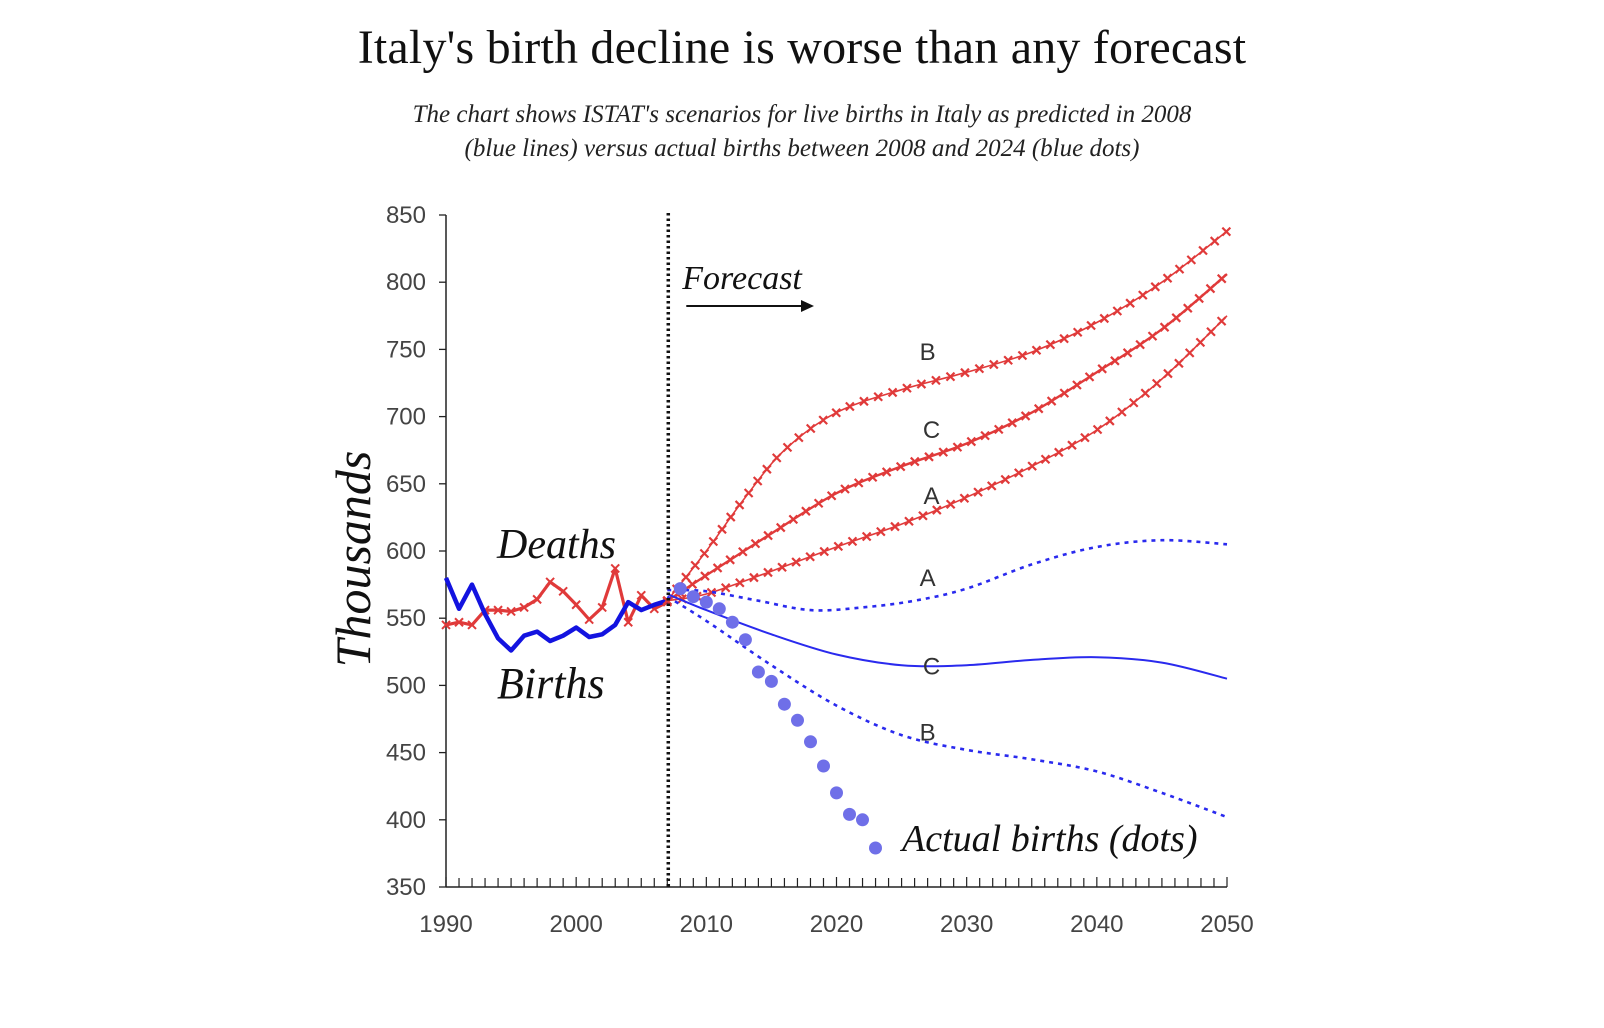 The image size is (1604, 1028). I want to click on x-tick-label: 2000, so click(575, 924).